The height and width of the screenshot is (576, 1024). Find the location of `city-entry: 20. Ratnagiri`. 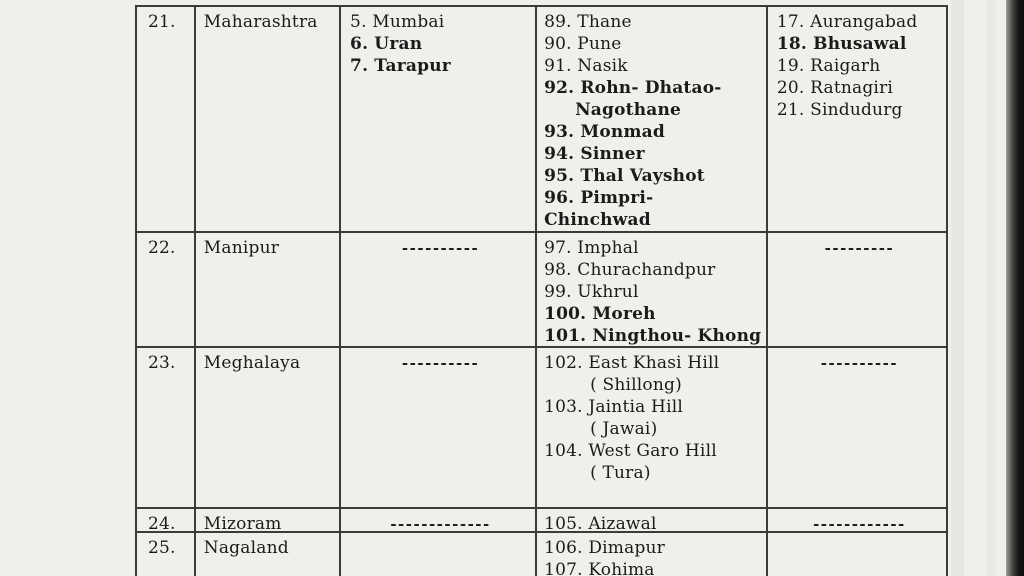

city-entry: 20. Ratnagiri is located at coordinates (835, 88).